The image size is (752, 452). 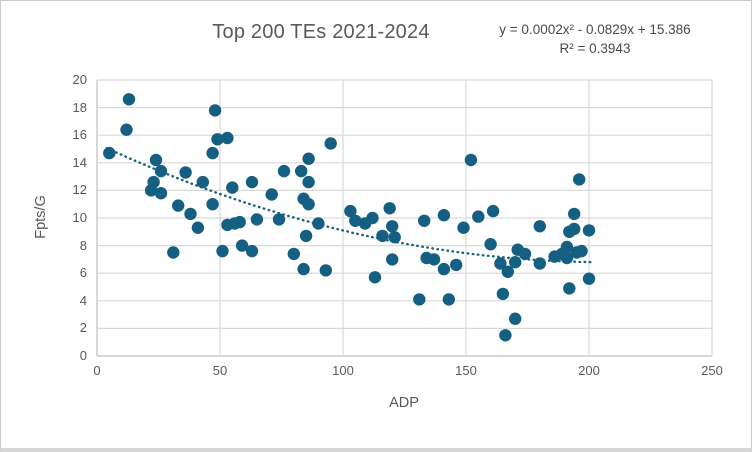 I want to click on x-tick-label: 250, so click(x=712, y=370).